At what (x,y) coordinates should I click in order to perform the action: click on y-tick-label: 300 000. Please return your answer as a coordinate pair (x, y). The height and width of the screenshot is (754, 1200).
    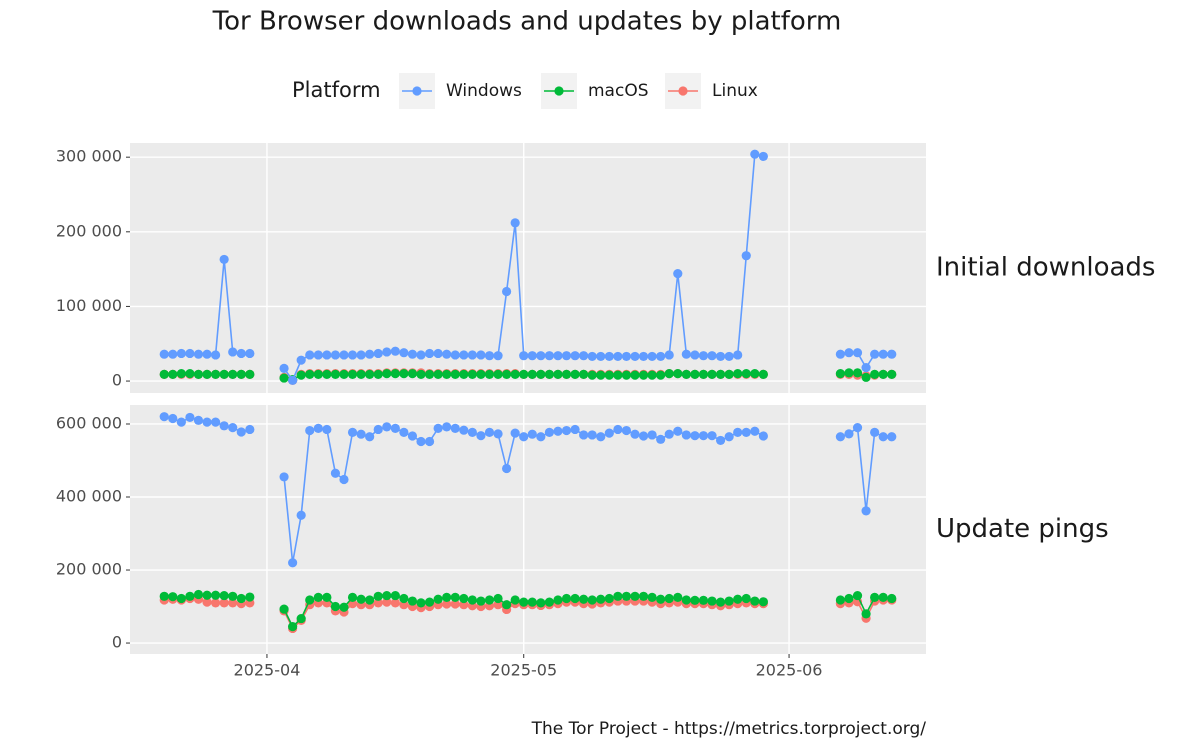
    Looking at the image, I should click on (89, 156).